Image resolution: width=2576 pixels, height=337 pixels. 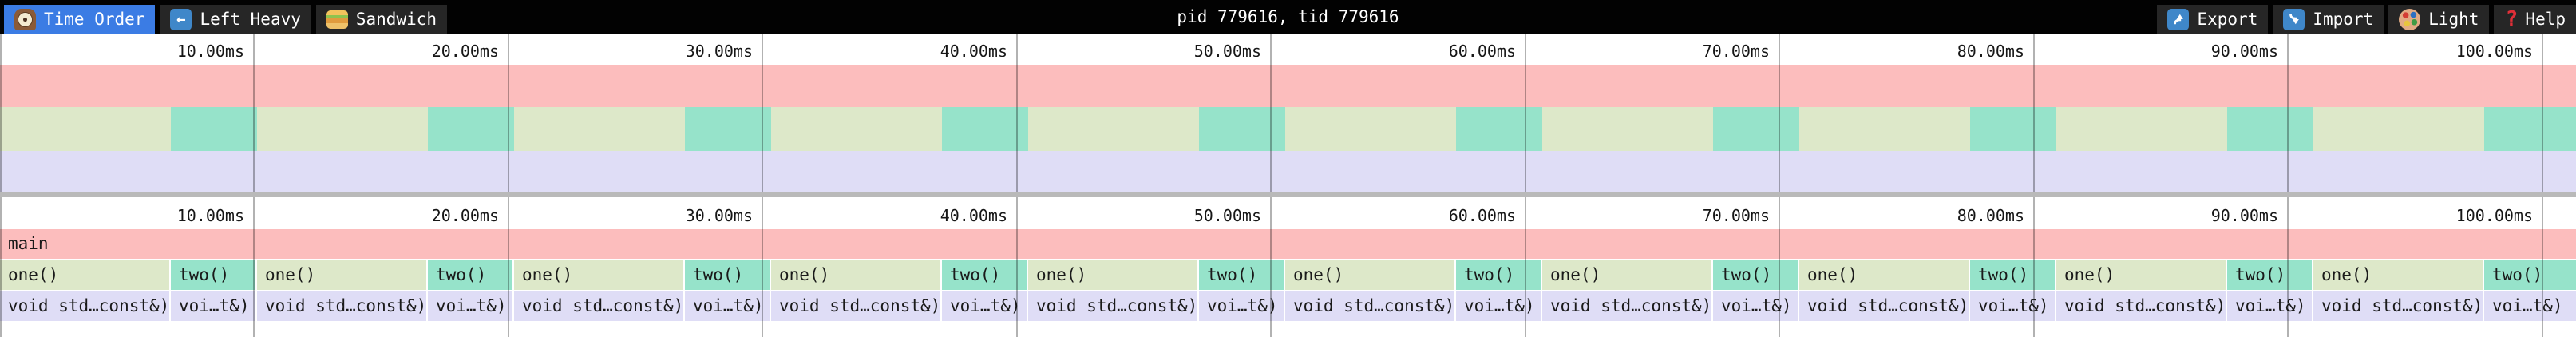 I want to click on tick-label: 30.00ms, so click(x=719, y=215).